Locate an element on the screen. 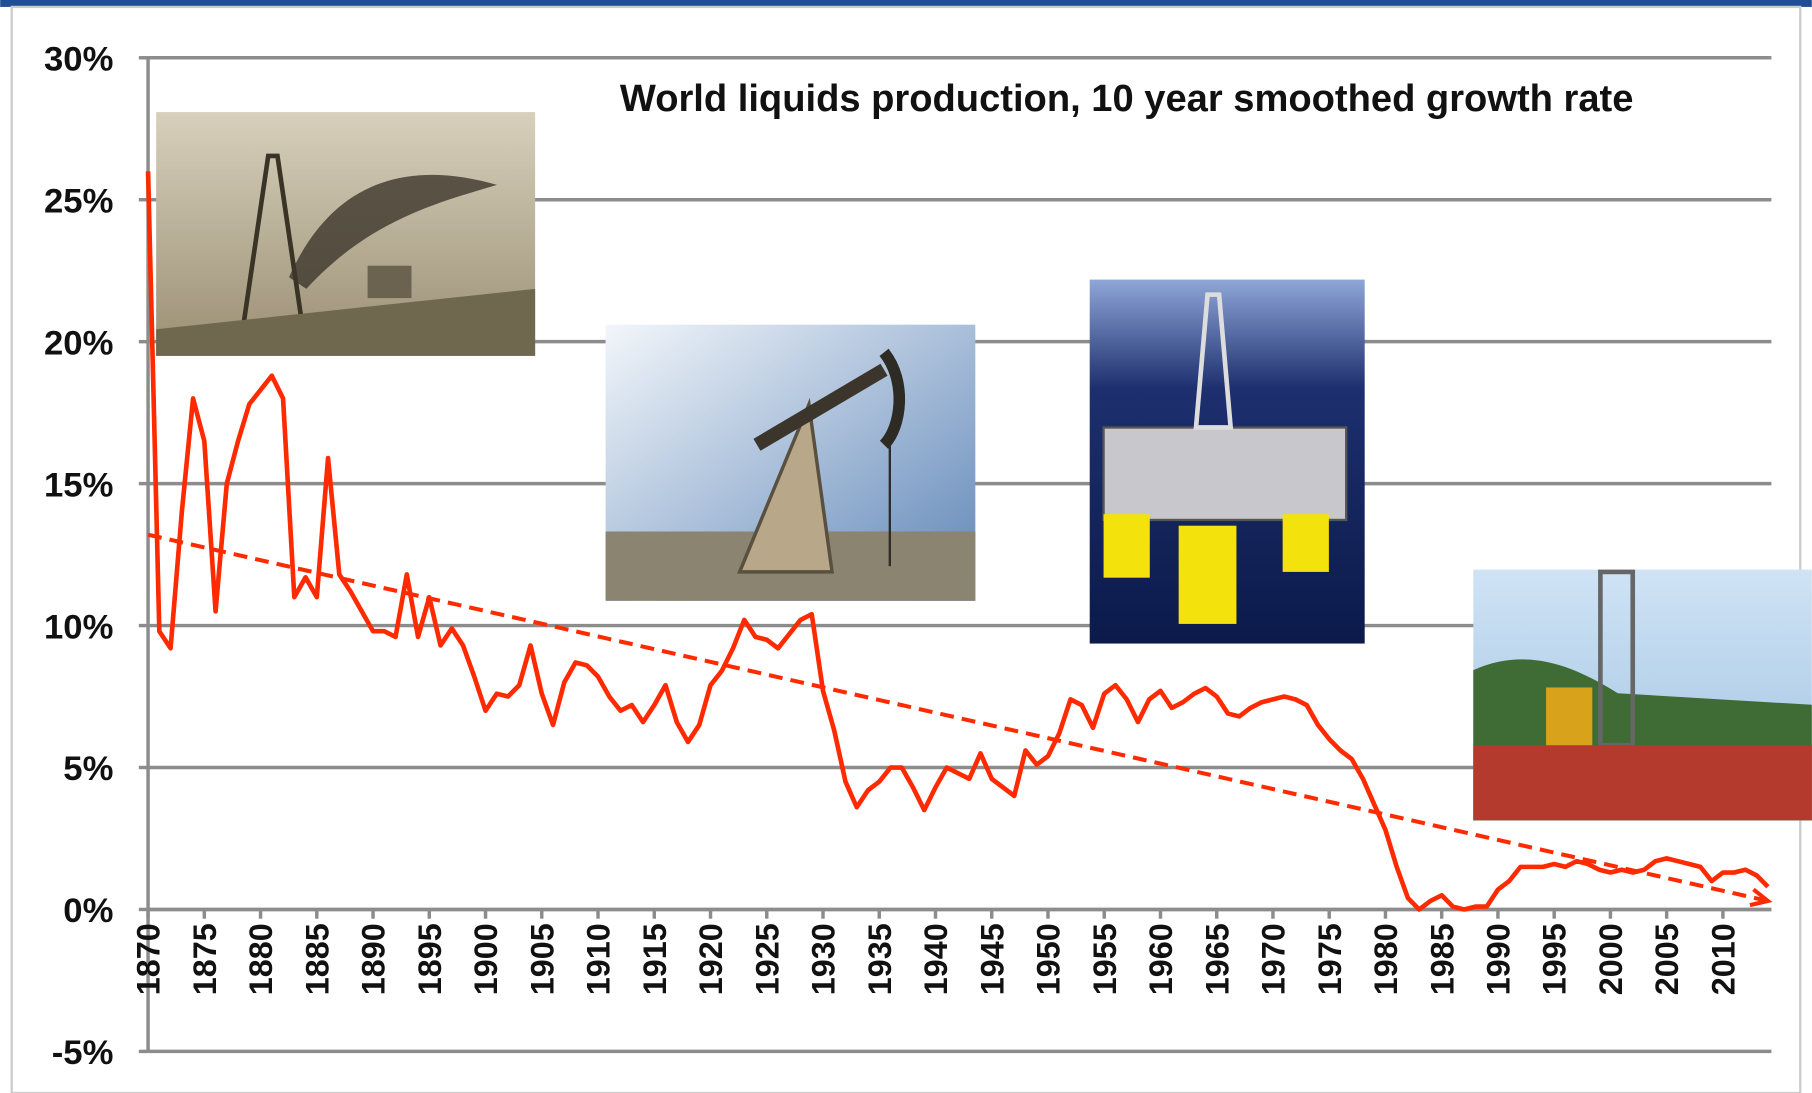 This screenshot has width=1812, height=1093. x-tick-label: 1890 is located at coordinates (374, 959).